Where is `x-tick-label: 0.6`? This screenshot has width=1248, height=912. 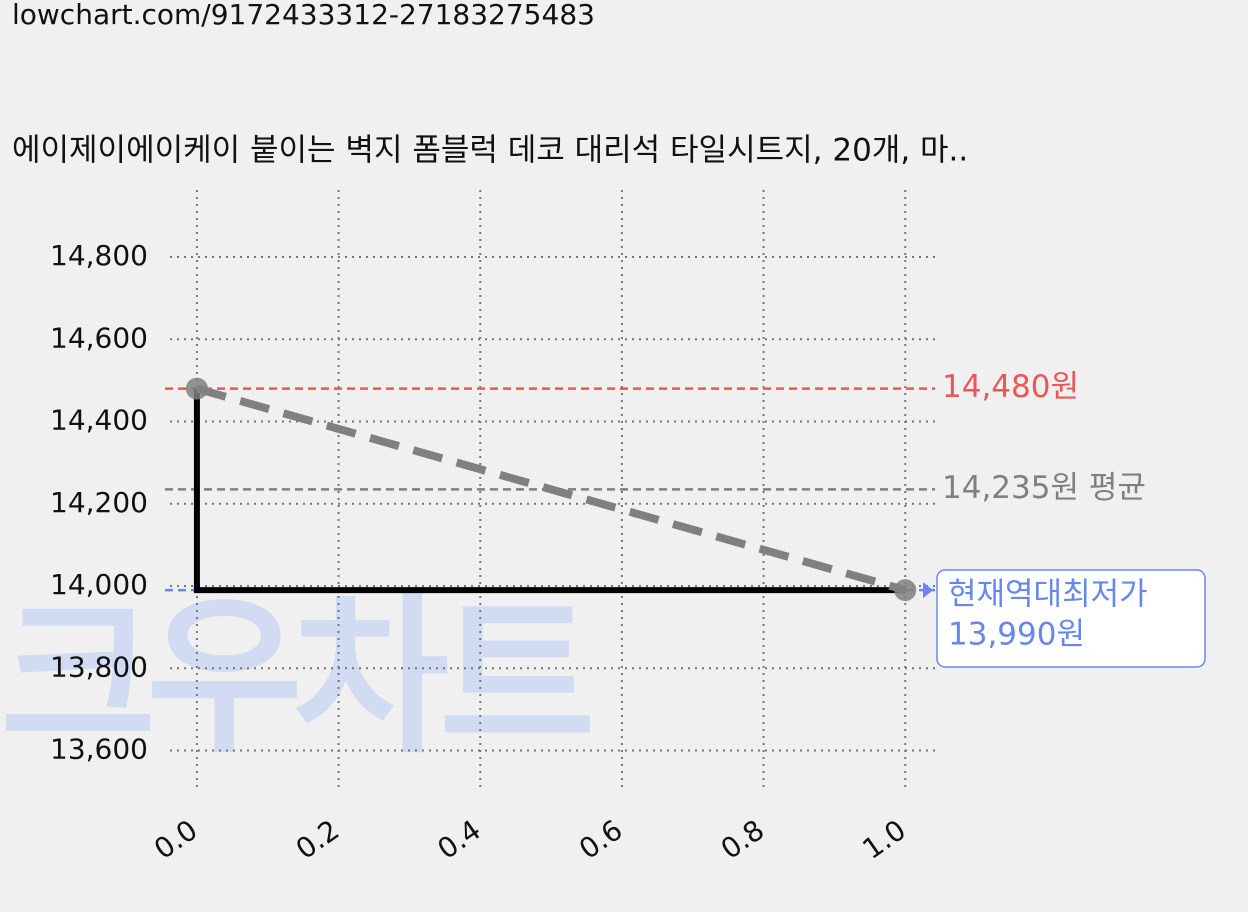 x-tick-label: 0.6 is located at coordinates (600, 839).